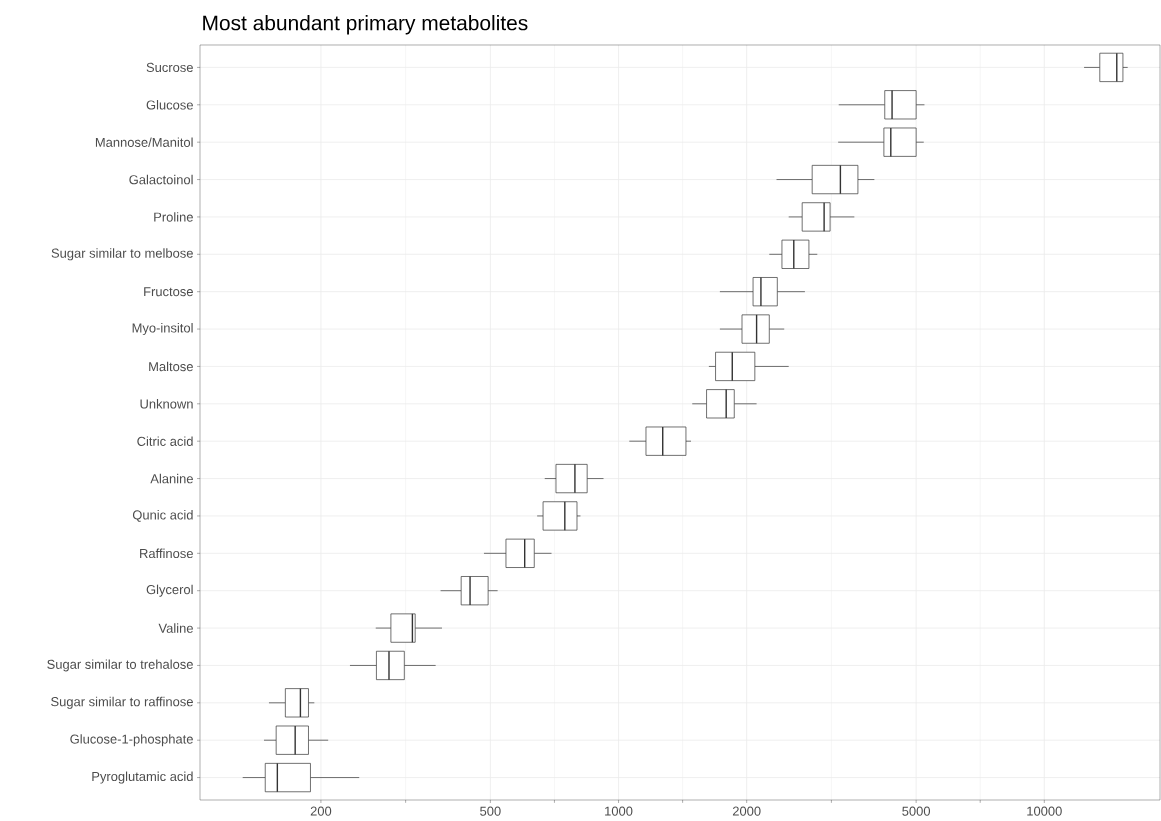 The height and width of the screenshot is (821, 1161). What do you see at coordinates (365, 25) in the screenshot?
I see `chart-title: Most abundant primary metabolites` at bounding box center [365, 25].